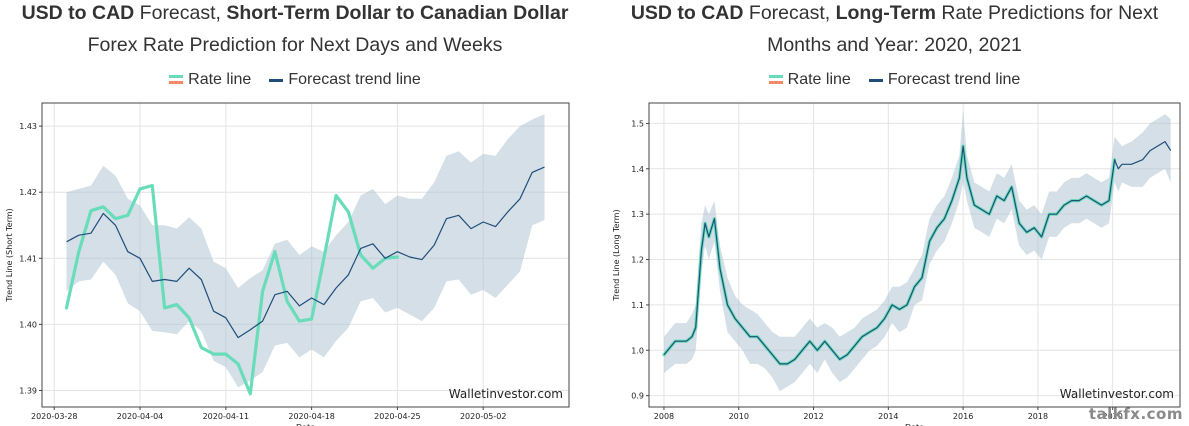 This screenshot has width=1189, height=426. Describe the element at coordinates (894, 45) in the screenshot. I see `long-chart-title-line2: Months and Year: 2020, 2021` at that location.